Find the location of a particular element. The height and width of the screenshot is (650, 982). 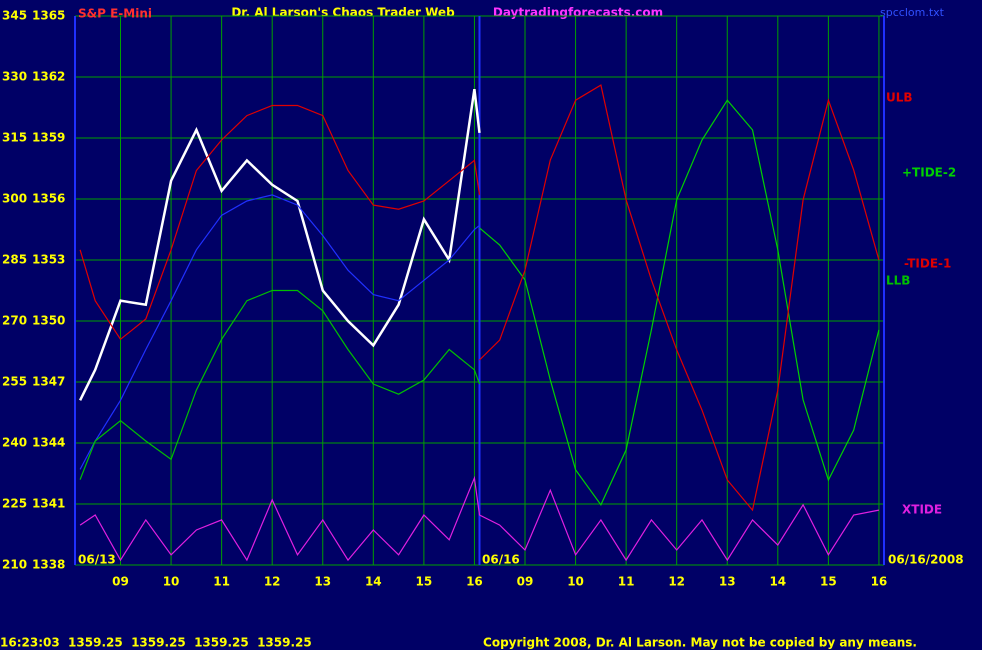

chart-title: Dr. Al Larson's Chaos Trader Web is located at coordinates (343, 13).